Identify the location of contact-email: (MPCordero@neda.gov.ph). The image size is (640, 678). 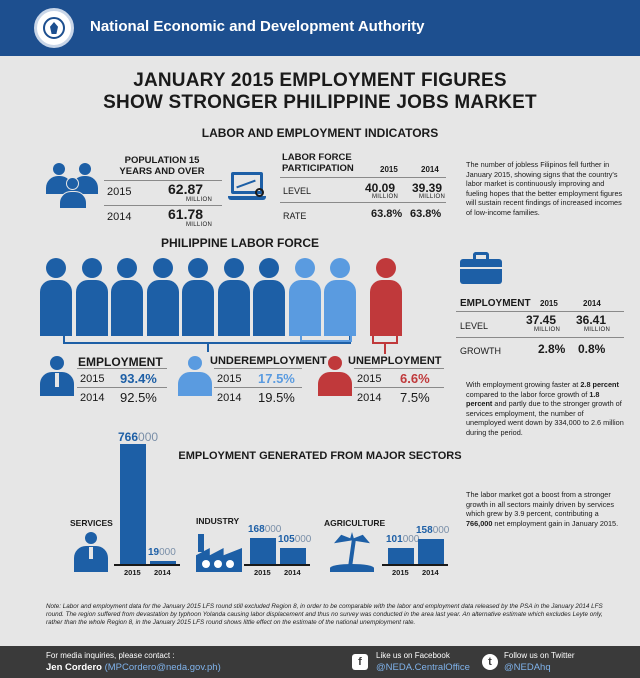
(162, 667).